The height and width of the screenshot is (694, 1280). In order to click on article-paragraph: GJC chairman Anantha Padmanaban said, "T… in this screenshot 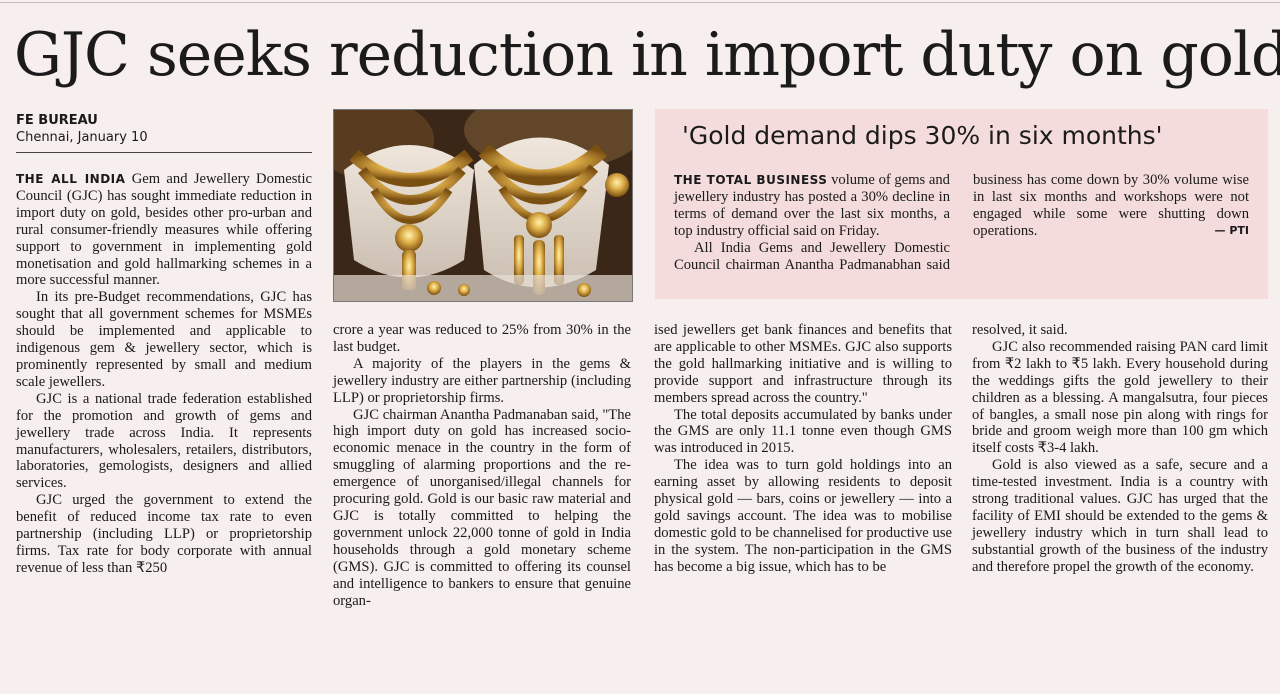, I will do `click(482, 507)`.